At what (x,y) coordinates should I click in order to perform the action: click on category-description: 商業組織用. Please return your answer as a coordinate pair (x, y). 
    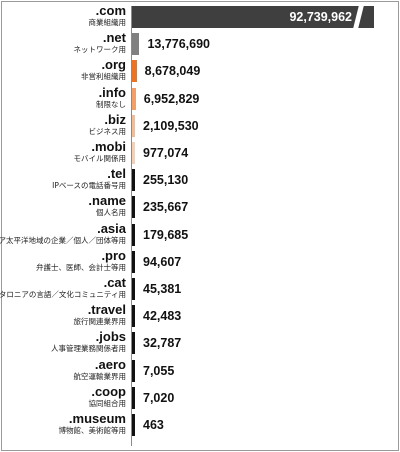
    Looking at the image, I should click on (107, 22).